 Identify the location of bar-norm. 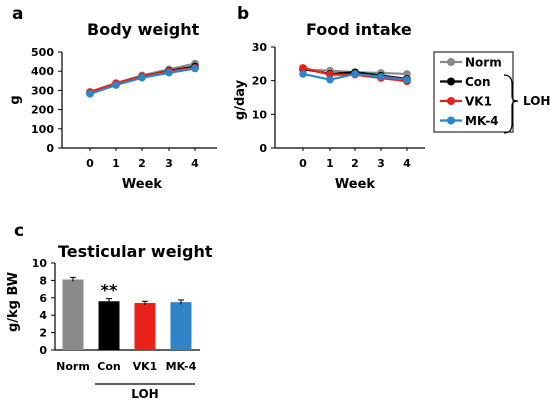
(73, 314).